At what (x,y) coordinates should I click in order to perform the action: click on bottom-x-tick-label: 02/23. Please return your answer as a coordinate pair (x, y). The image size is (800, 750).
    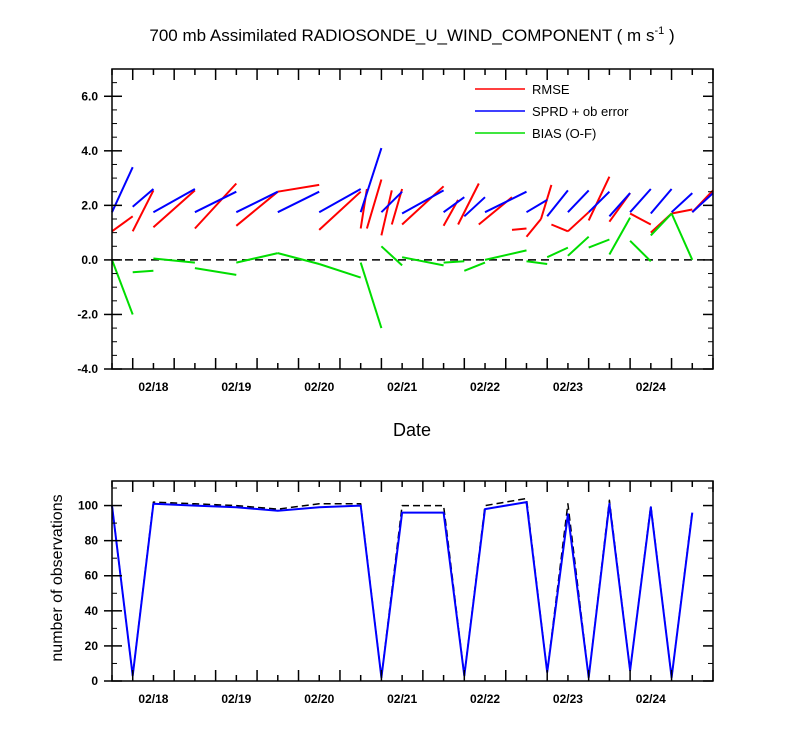
    Looking at the image, I should click on (568, 699).